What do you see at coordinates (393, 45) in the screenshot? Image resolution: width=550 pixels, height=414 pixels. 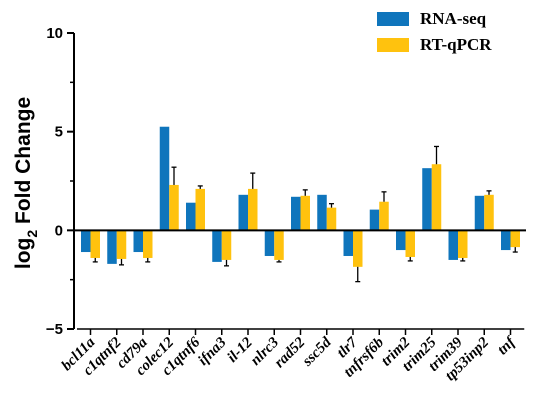 I see `legend-swatch-rt-qpcr` at bounding box center [393, 45].